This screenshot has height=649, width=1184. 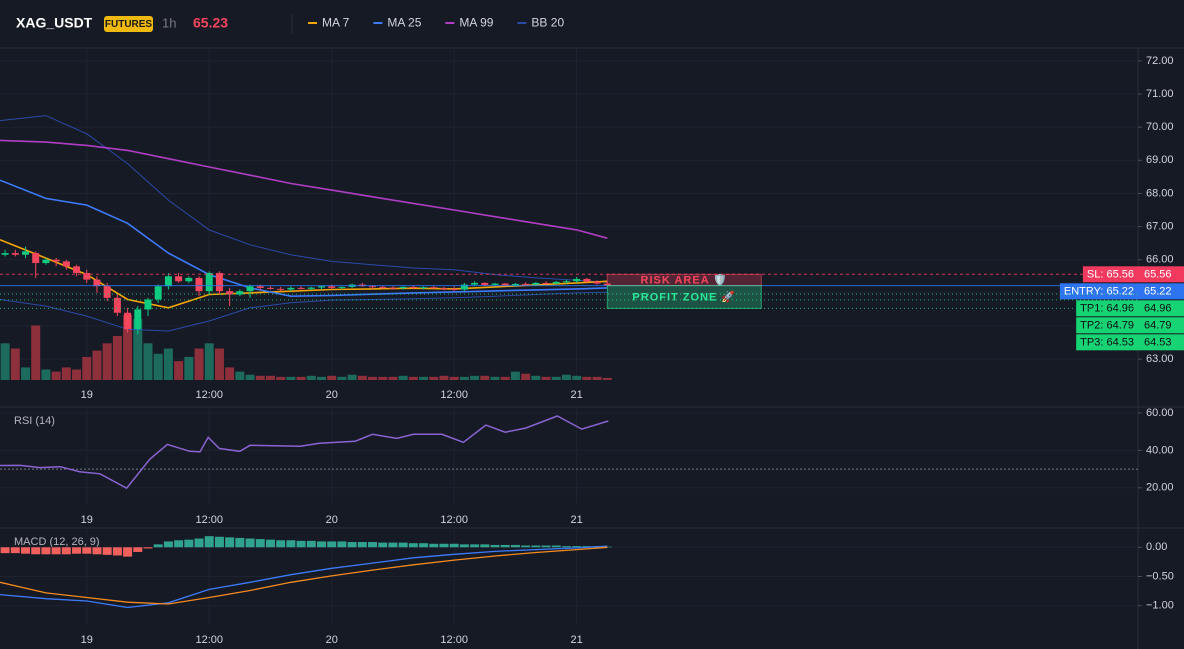 I want to click on badge: FUTURES, so click(x=129, y=24).